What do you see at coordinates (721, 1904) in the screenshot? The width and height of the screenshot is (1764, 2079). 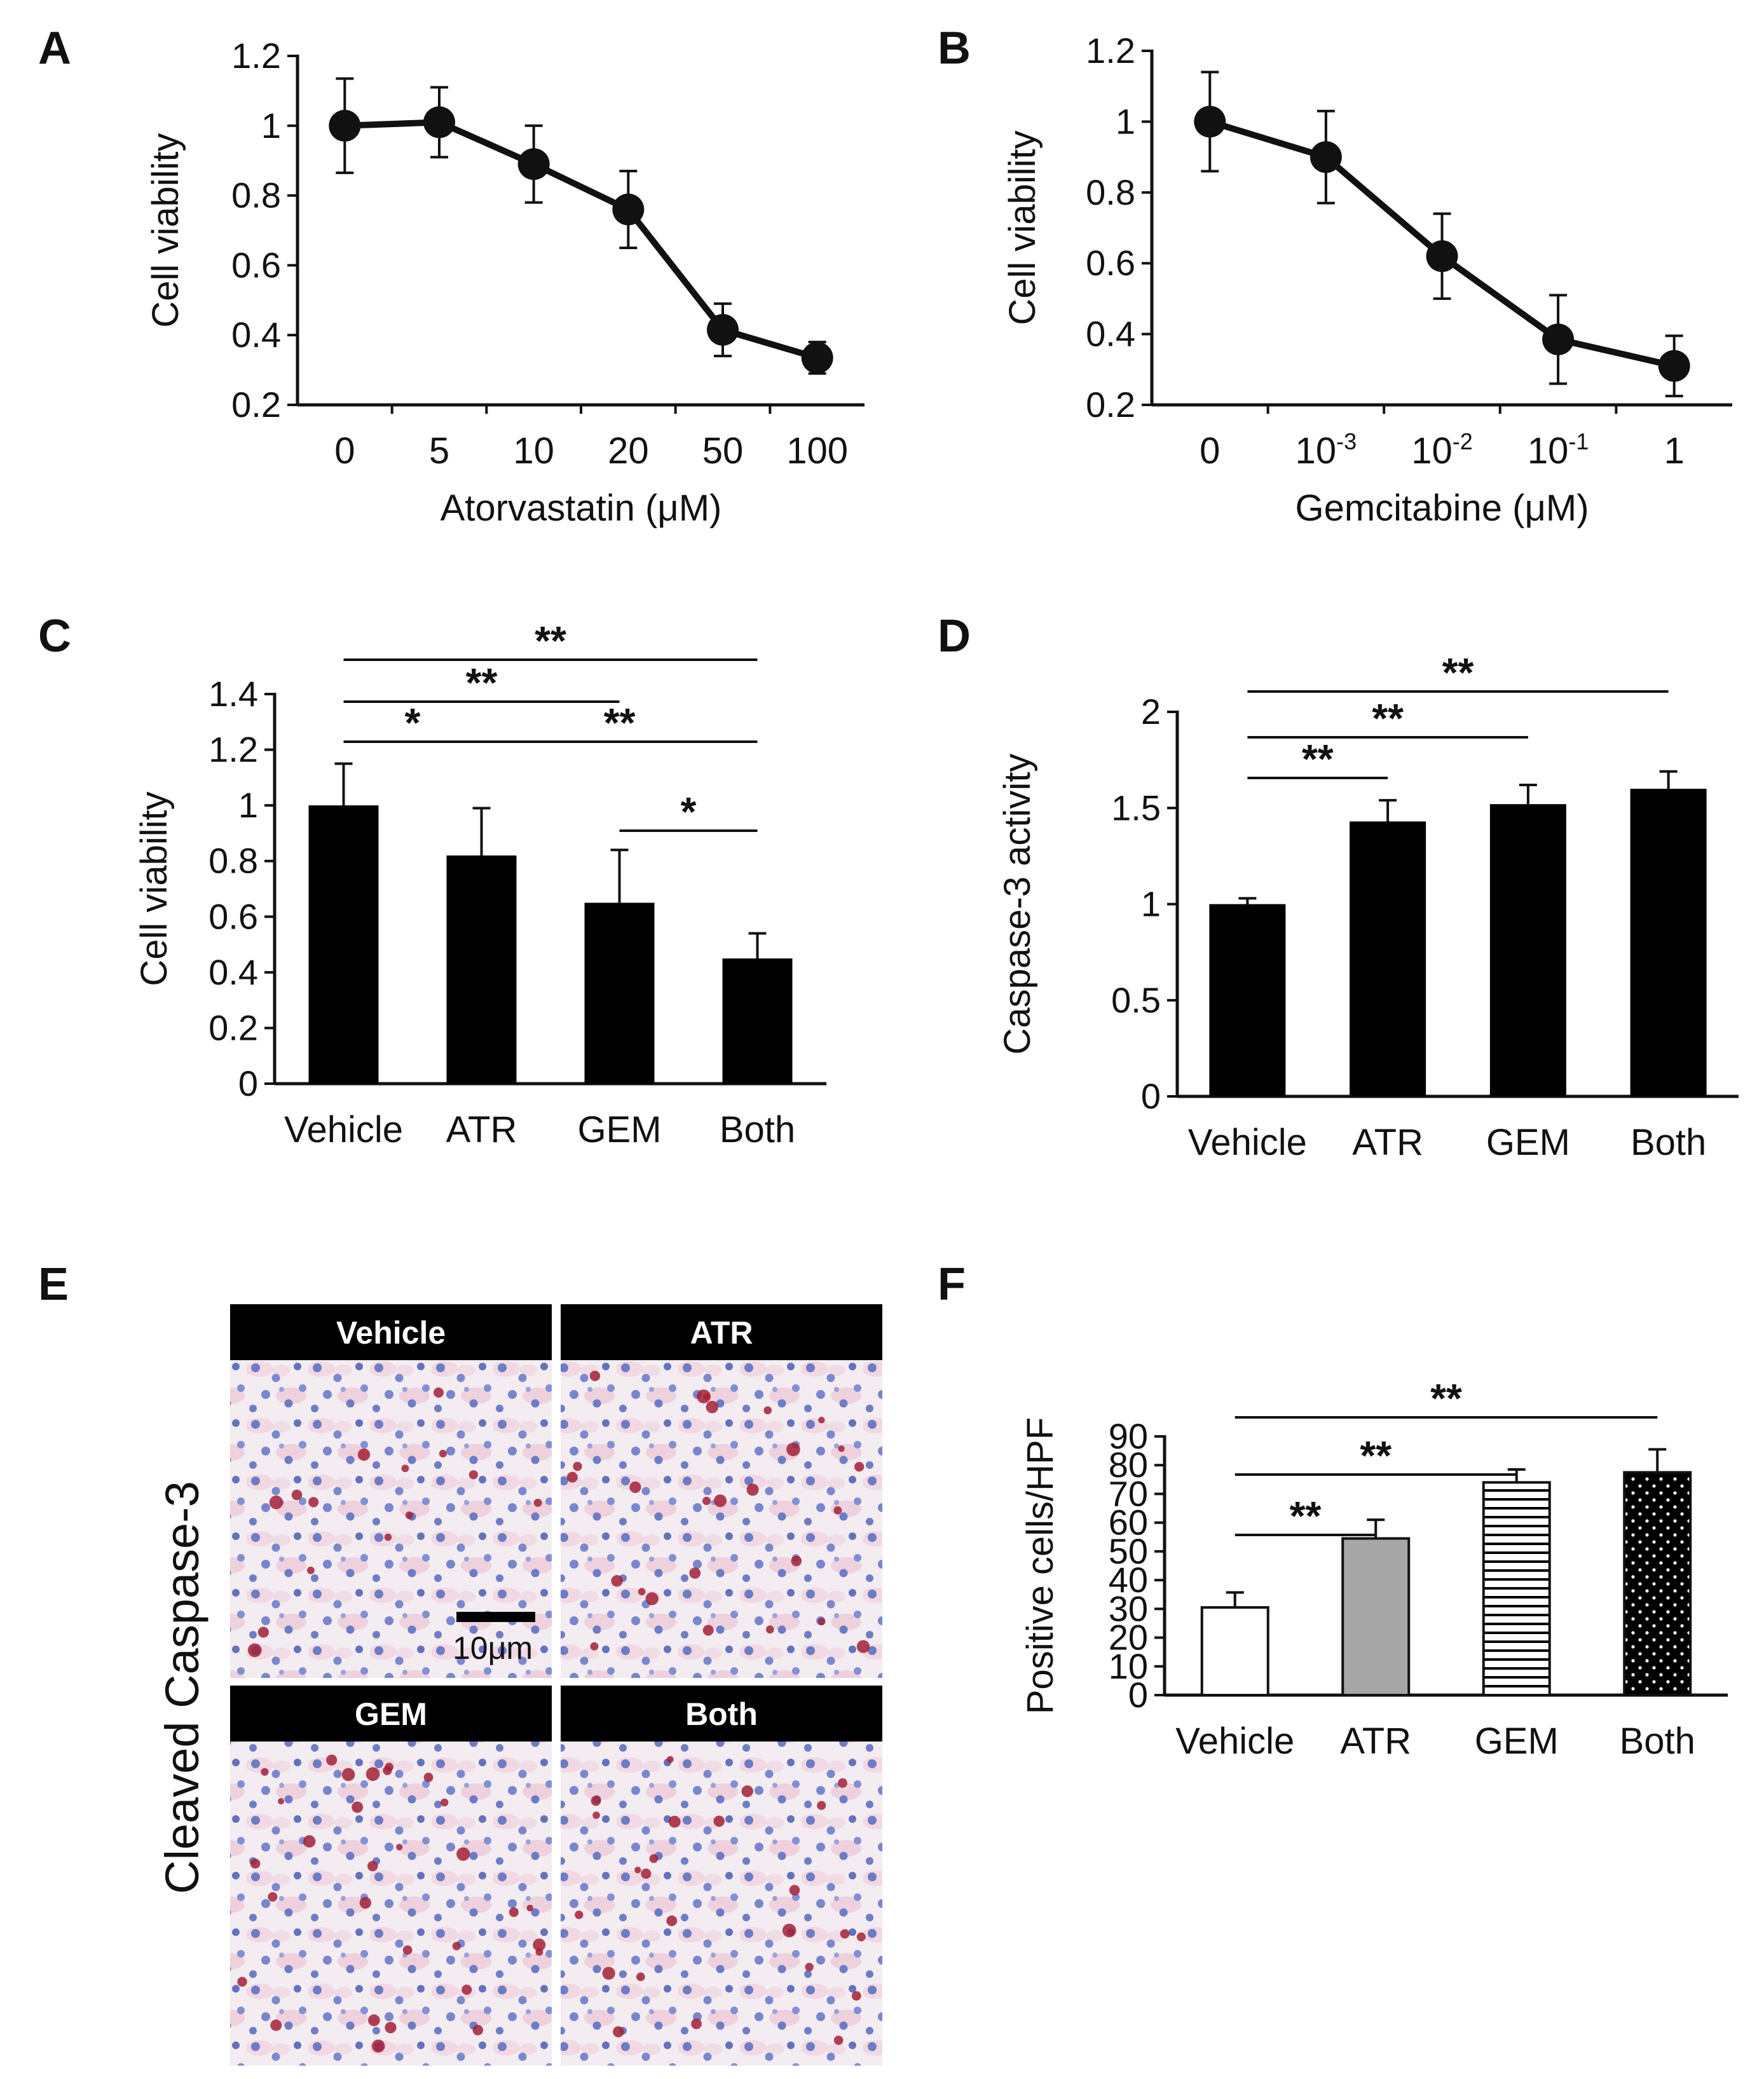 I see `micrograph-both` at bounding box center [721, 1904].